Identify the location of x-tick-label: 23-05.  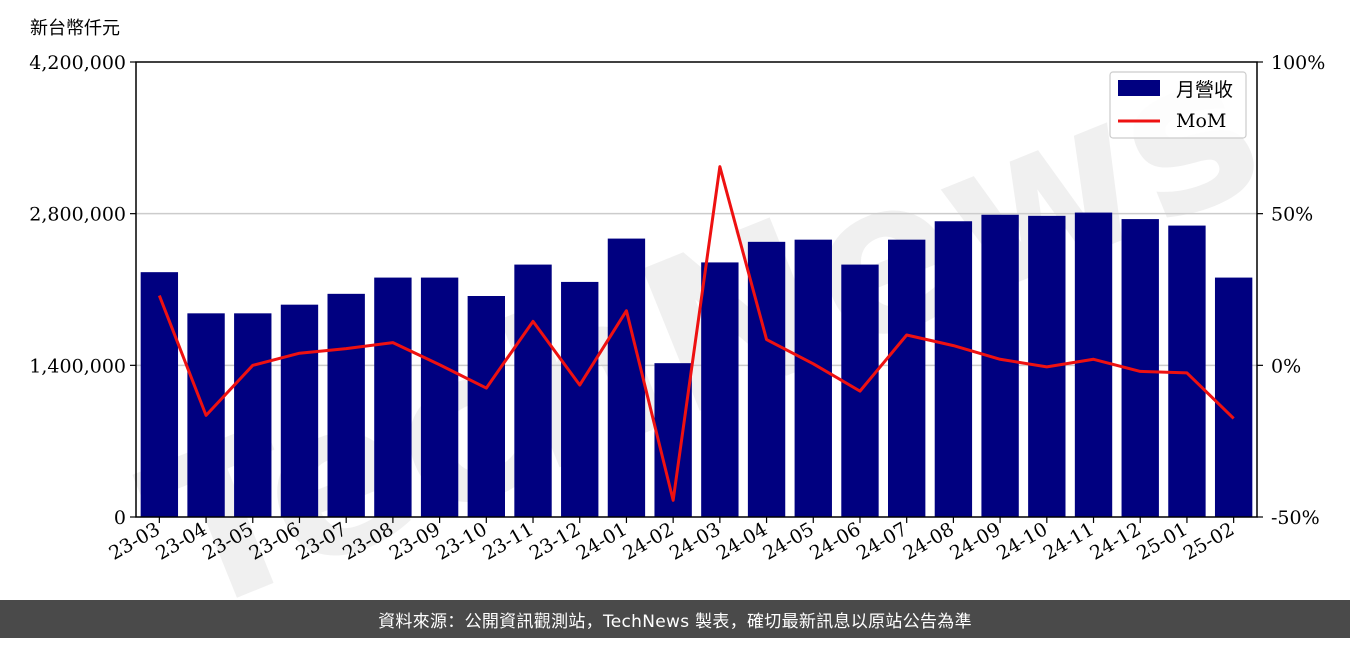
(228, 541).